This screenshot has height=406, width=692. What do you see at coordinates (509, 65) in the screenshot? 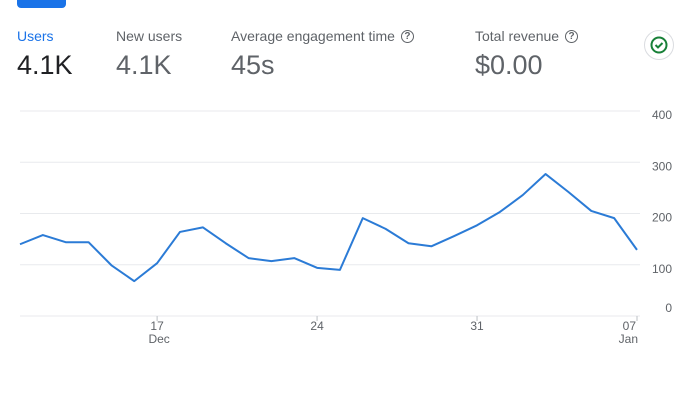
I see `metric-value: $0.00` at bounding box center [509, 65].